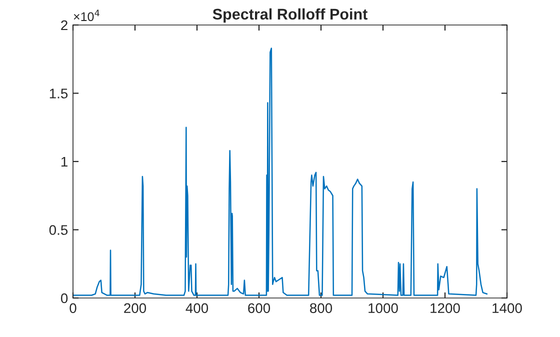 The image size is (560, 337). I want to click on y-tick-label: 0, so click(64, 298).